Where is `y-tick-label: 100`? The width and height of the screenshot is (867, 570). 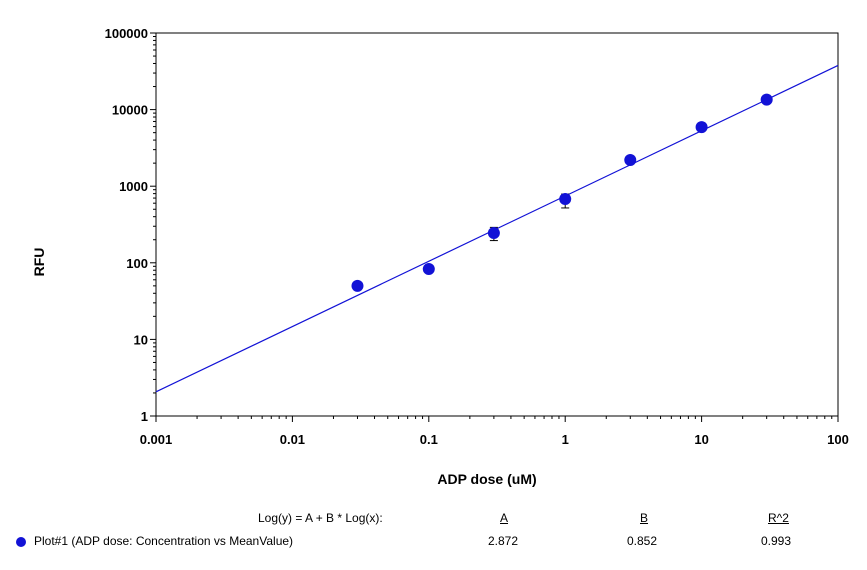
y-tick-label: 100 is located at coordinates (137, 263).